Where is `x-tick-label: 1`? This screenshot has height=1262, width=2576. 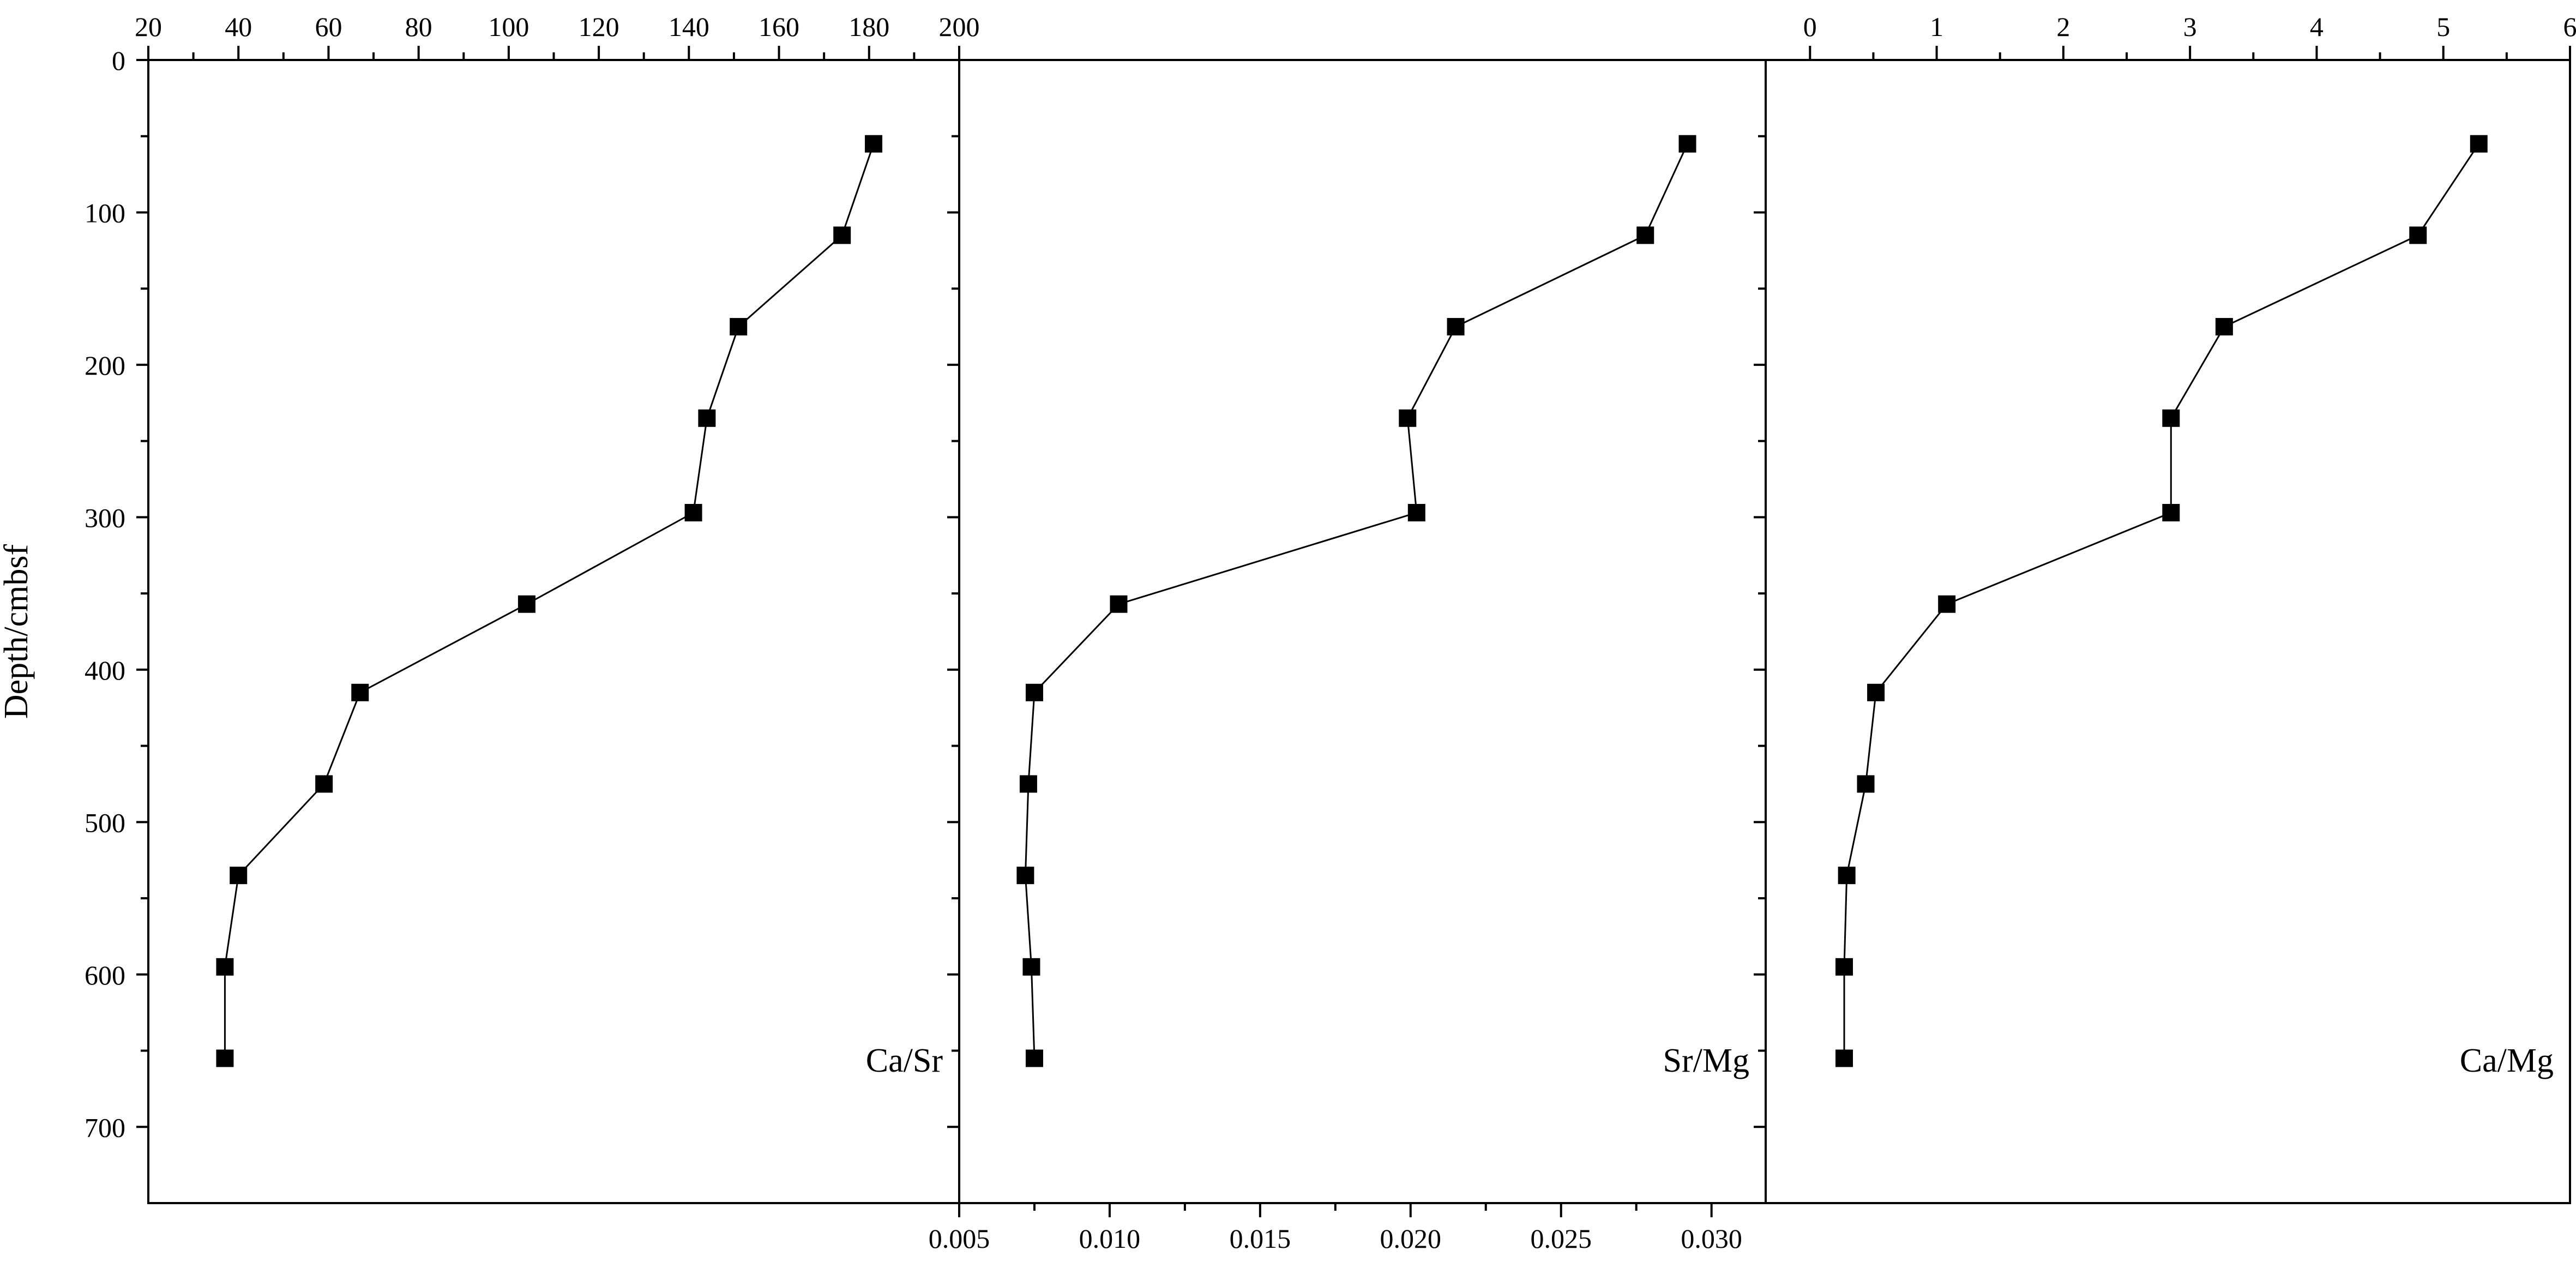
x-tick-label: 1 is located at coordinates (1936, 26).